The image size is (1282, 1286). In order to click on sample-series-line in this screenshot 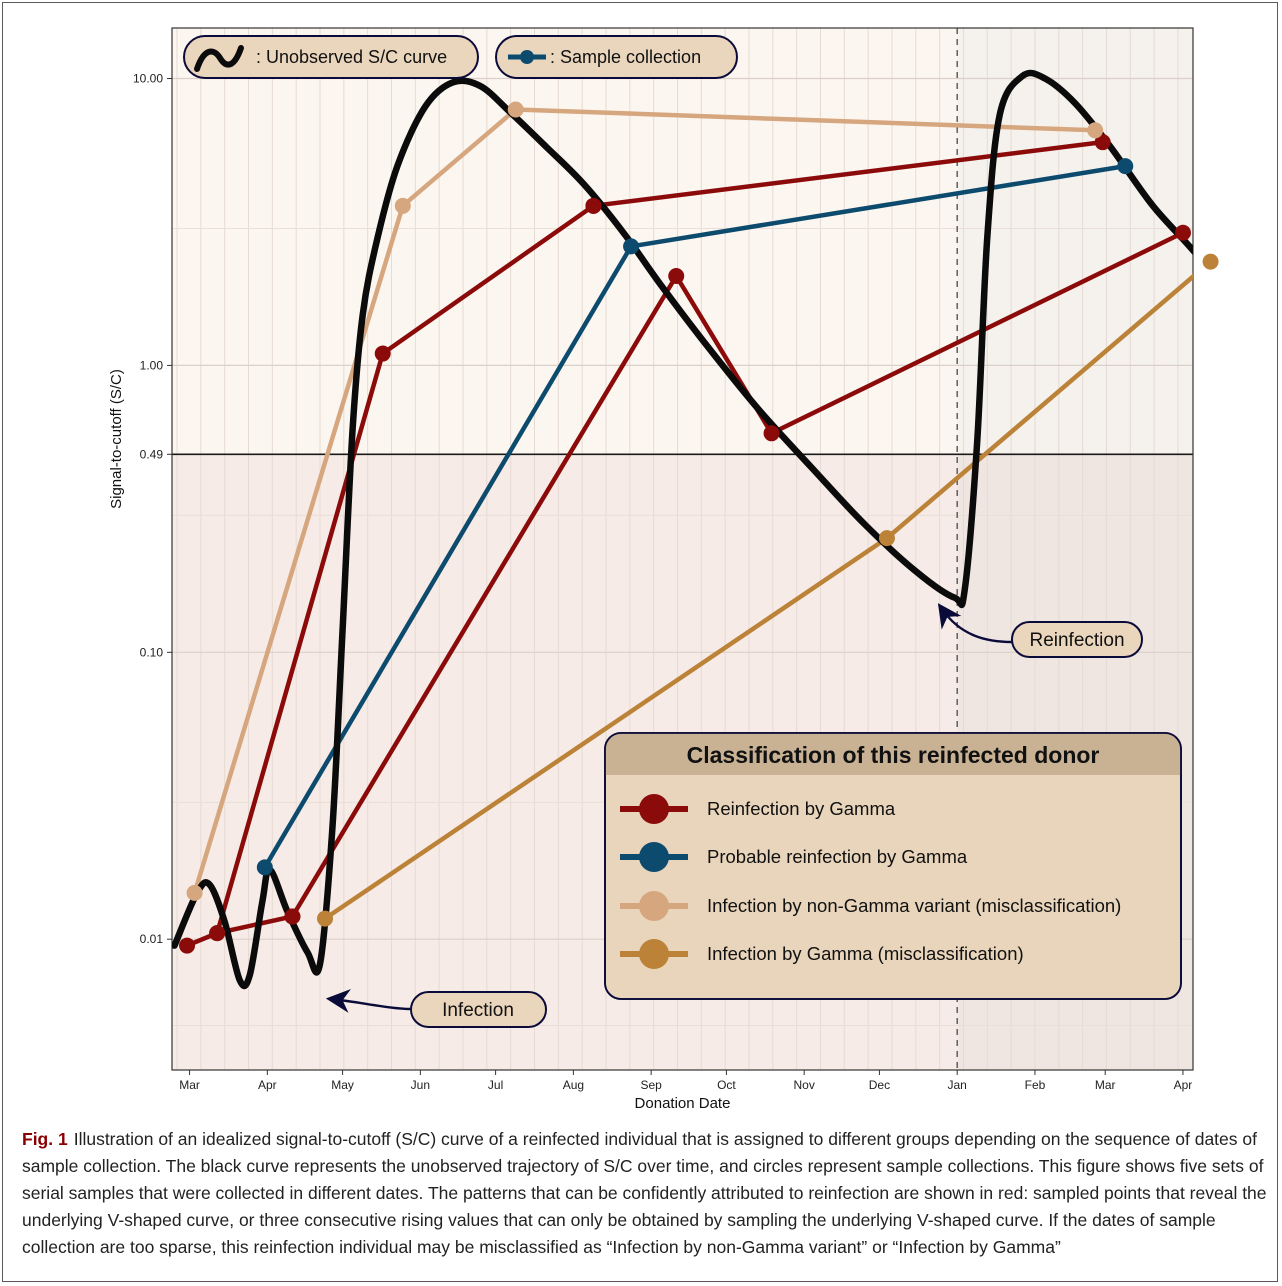, I will do `click(848, 174)`.